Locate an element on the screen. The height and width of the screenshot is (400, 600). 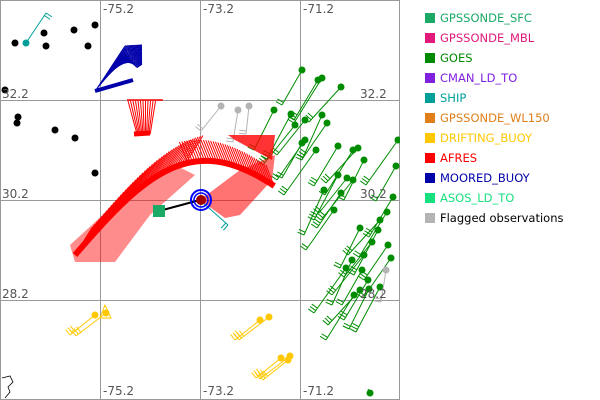
lat-label-left: 28.2 is located at coordinates (15, 294).